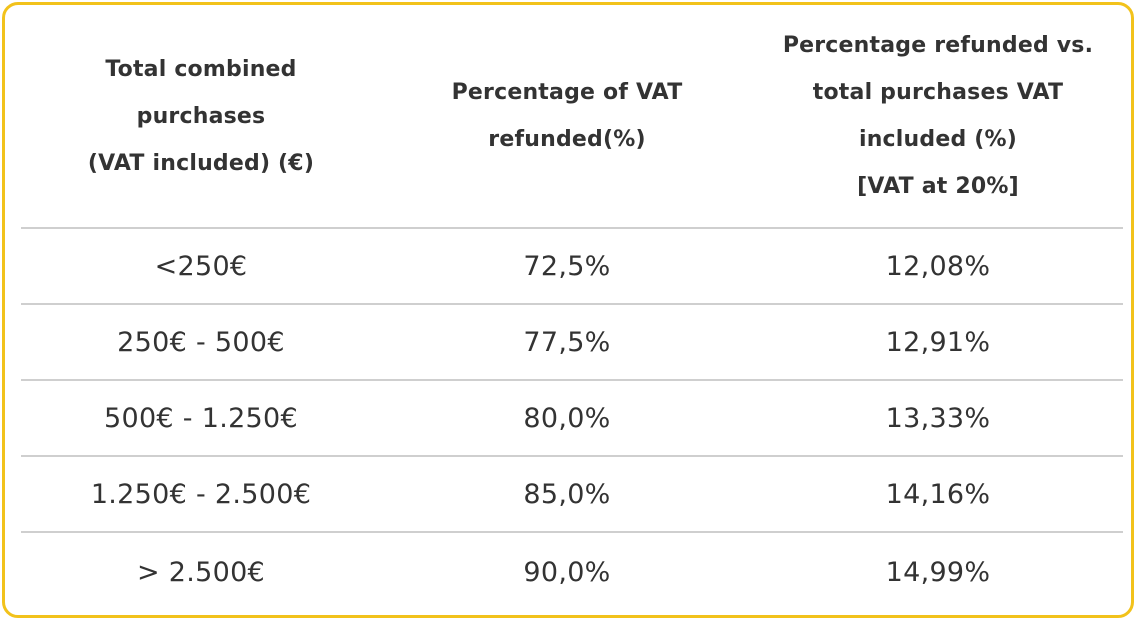 The height and width of the screenshot is (620, 1136). Describe the element at coordinates (567, 418) in the screenshot. I see `cell-vat-refunded: 80,0%` at that location.